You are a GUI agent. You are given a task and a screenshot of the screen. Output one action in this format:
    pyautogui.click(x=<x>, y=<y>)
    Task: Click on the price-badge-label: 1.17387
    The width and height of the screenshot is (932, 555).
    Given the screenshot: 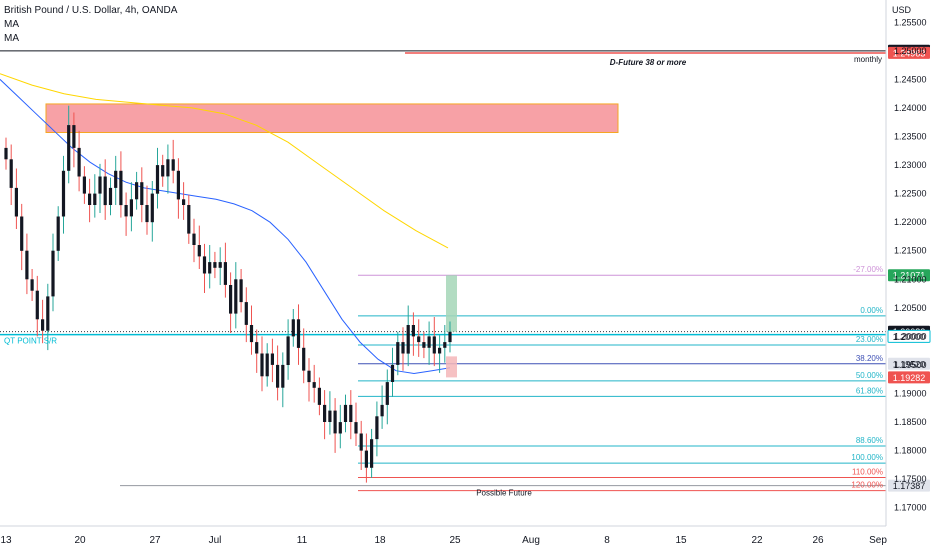 What is the action you would take?
    pyautogui.click(x=909, y=486)
    